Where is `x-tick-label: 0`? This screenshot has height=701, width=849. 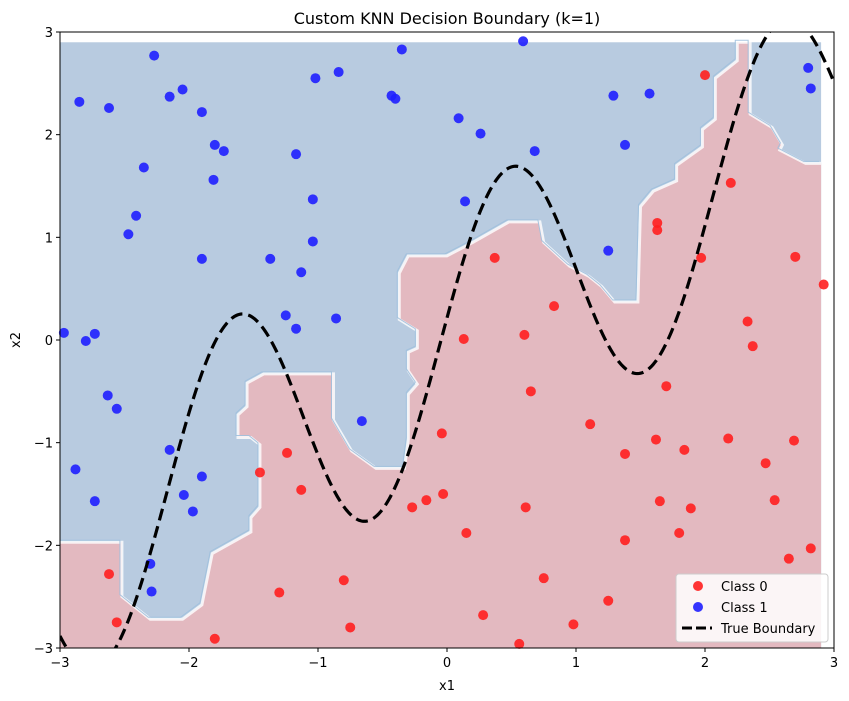
x-tick-label: 0 is located at coordinates (447, 663).